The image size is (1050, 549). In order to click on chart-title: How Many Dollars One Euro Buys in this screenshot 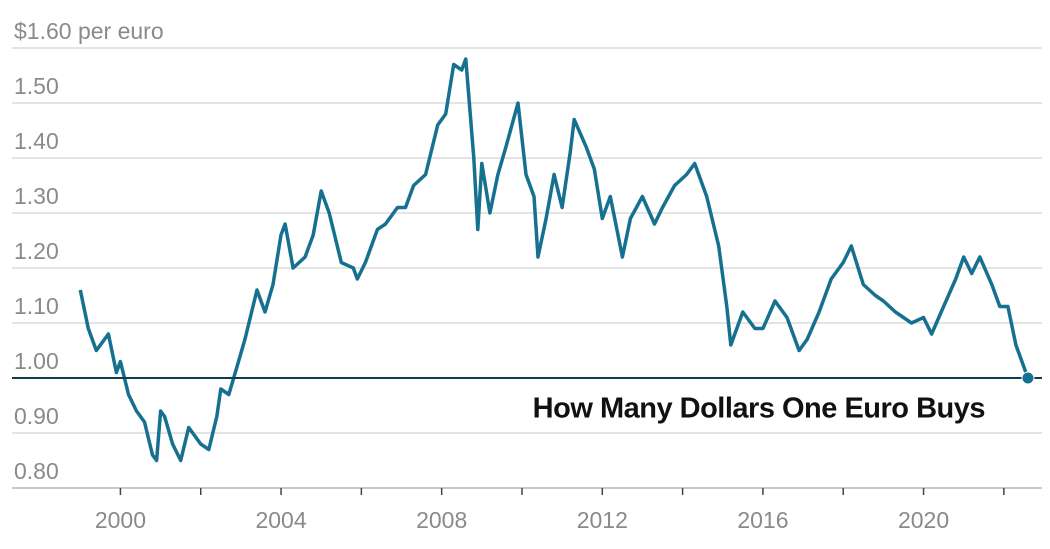, I will do `click(759, 409)`.